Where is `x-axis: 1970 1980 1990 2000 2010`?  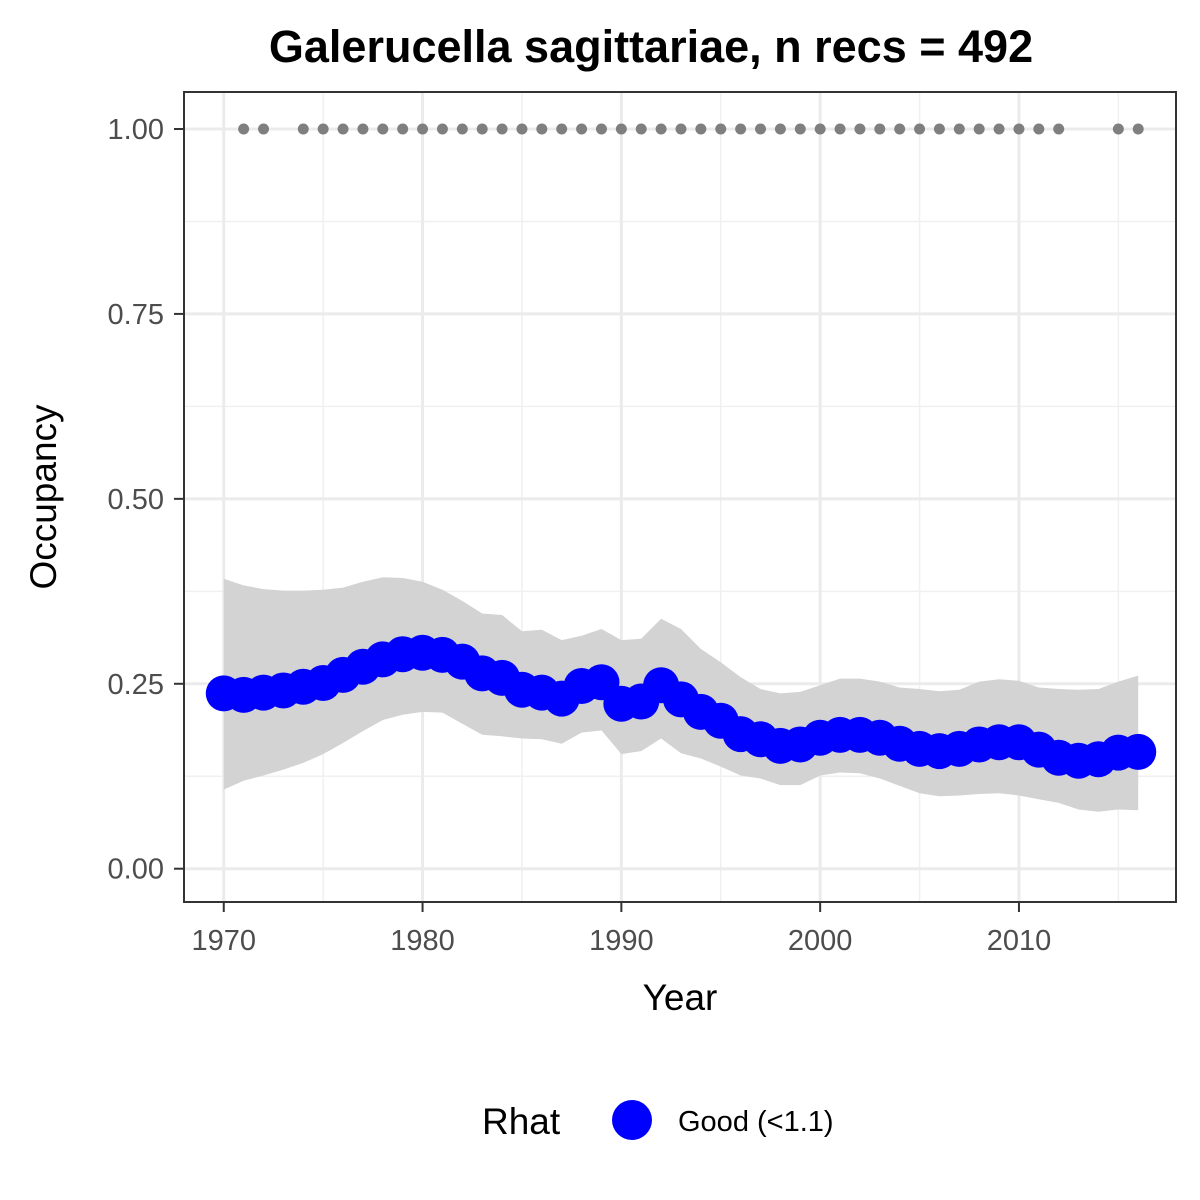
x-axis: 1970 1980 1990 2000 2010 is located at coordinates (622, 929).